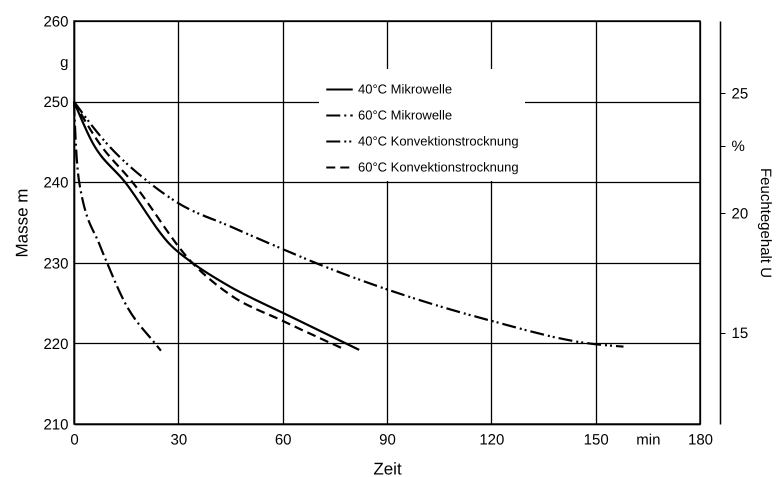  Describe the element at coordinates (701, 440) in the screenshot. I see `x-tick-label: 180` at that location.